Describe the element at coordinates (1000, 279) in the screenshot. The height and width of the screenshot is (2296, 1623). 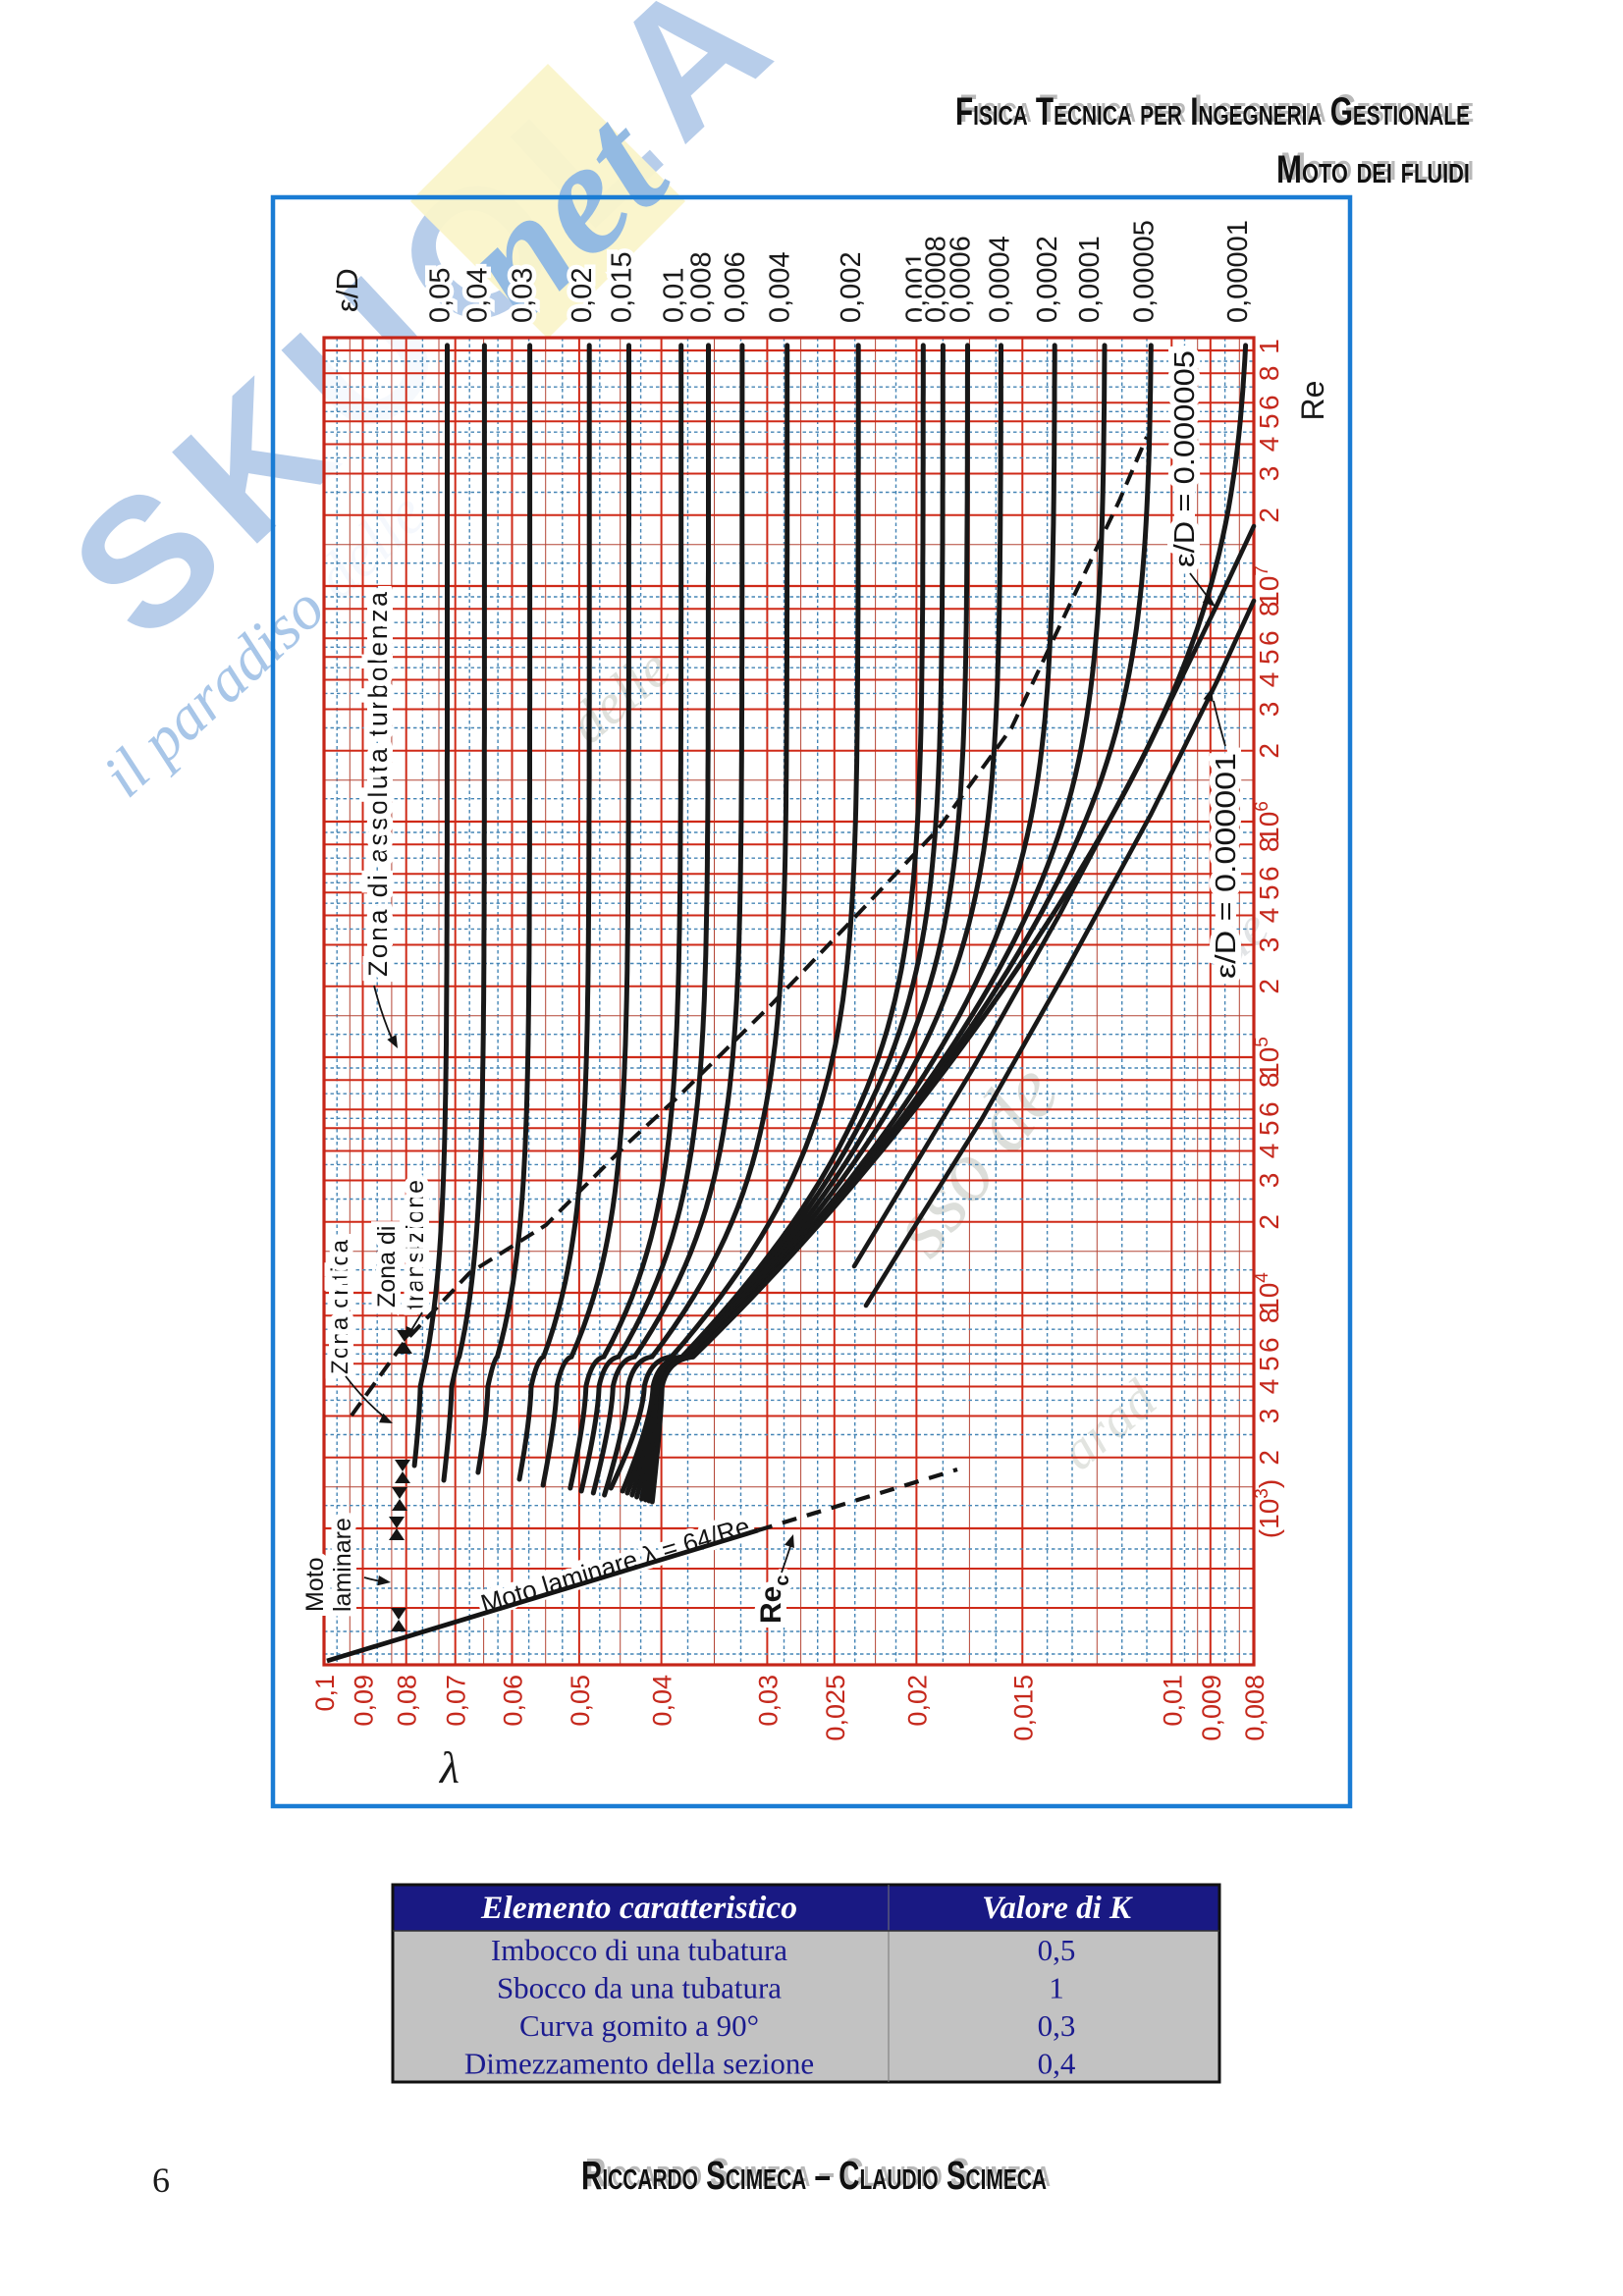
I see `svg-text: 0,0004` at that location.